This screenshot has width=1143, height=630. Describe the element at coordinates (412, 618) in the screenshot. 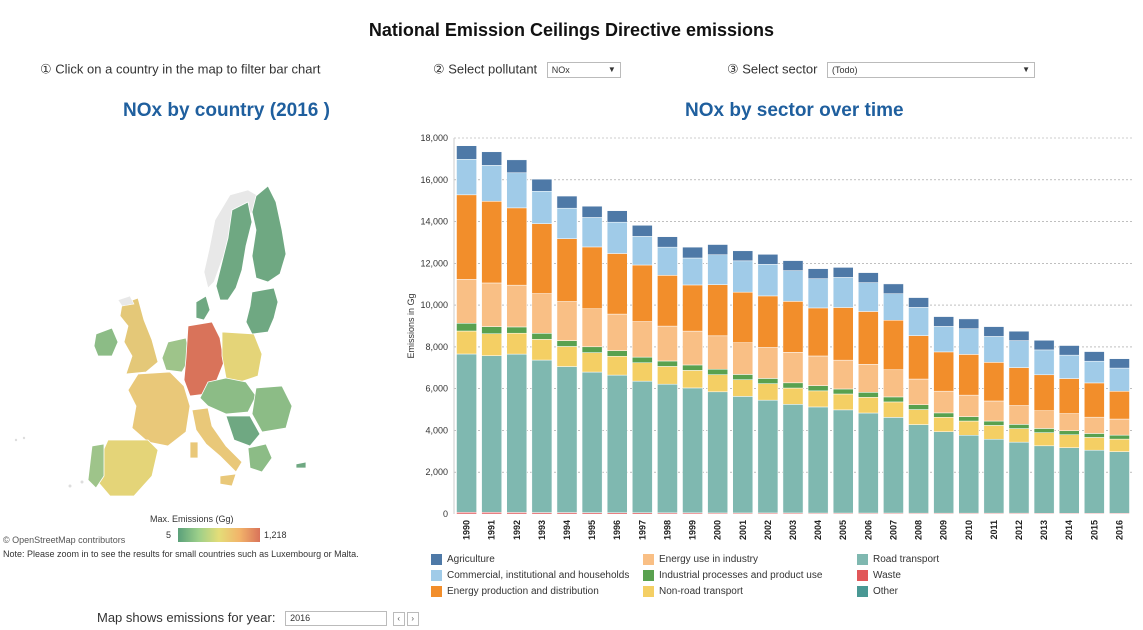

I see `year-next-button: ›` at that location.